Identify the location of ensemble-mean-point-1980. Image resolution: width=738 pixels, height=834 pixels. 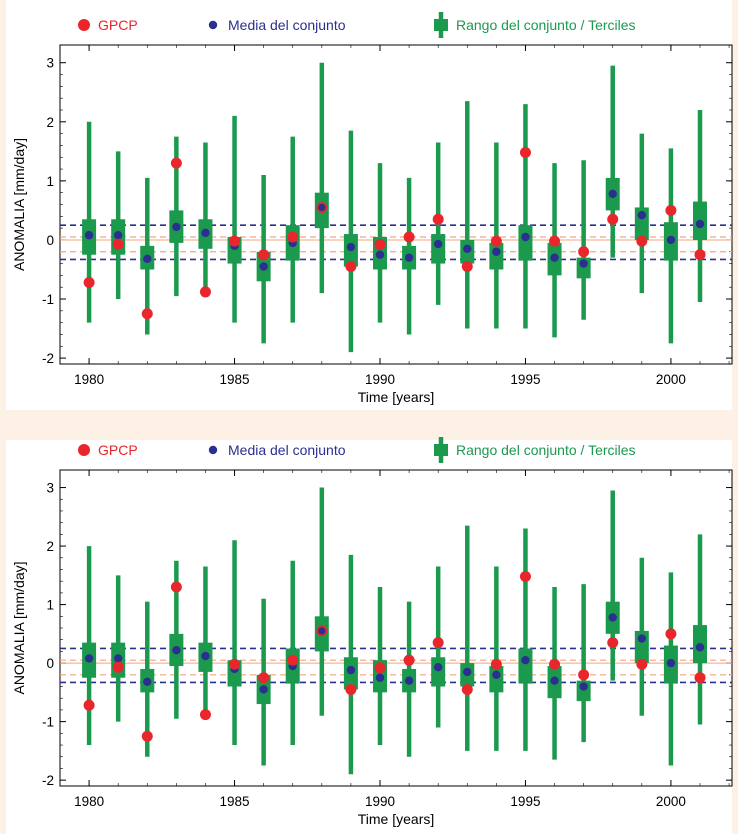
(89, 235).